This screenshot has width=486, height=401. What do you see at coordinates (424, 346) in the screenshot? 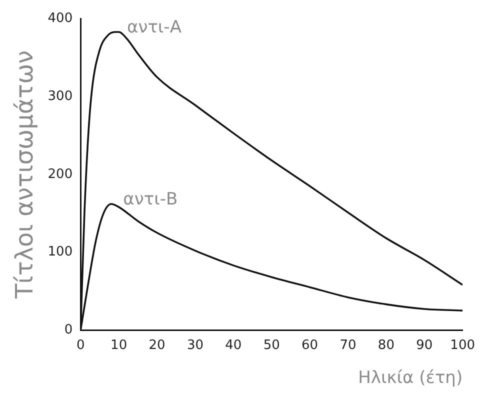
I see `x-tick-label: 90` at bounding box center [424, 346].